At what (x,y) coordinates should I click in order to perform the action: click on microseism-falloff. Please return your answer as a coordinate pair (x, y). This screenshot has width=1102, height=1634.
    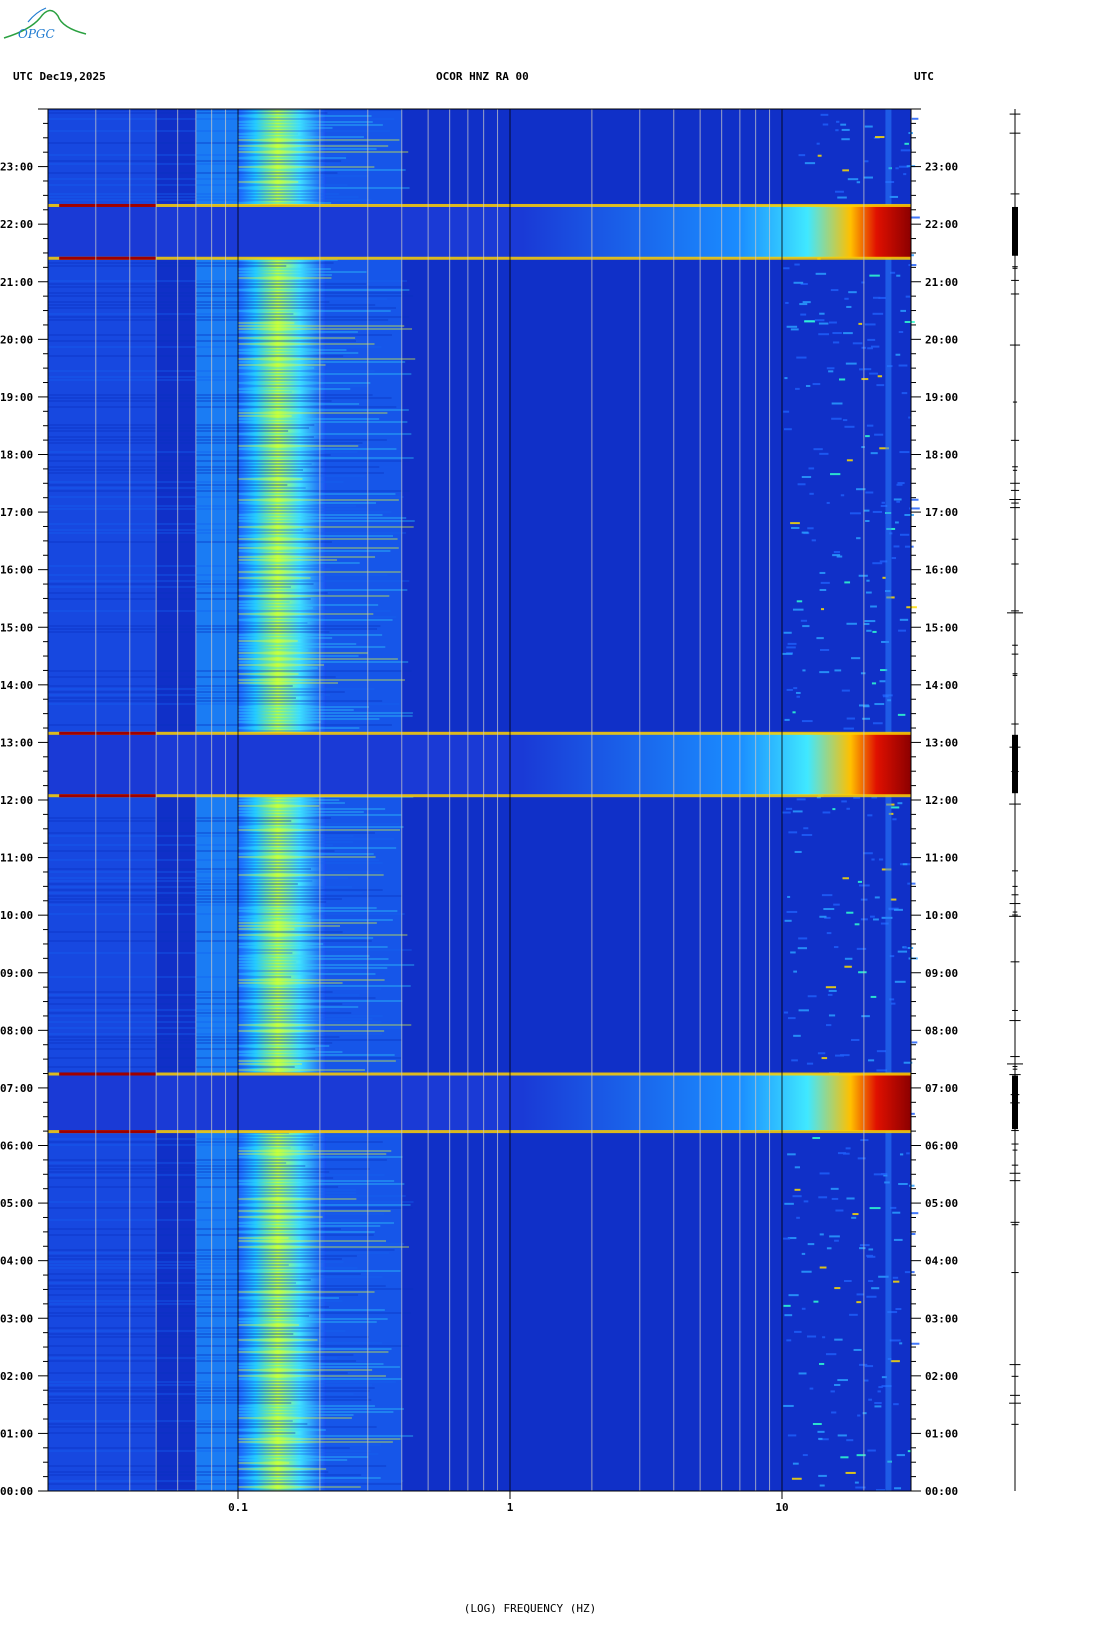
    Looking at the image, I should click on (363, 800).